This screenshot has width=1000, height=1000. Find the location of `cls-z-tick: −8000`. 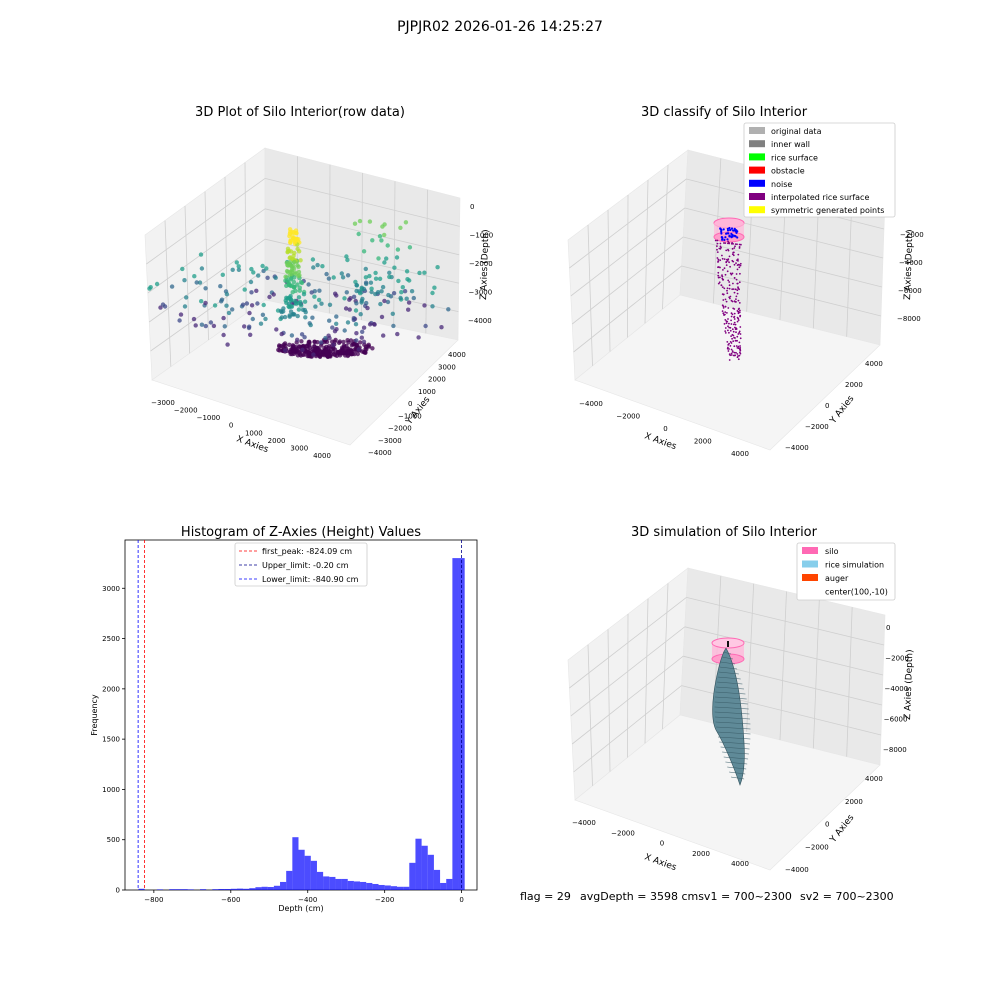

cls-z-tick: −8000 is located at coordinates (909, 319).